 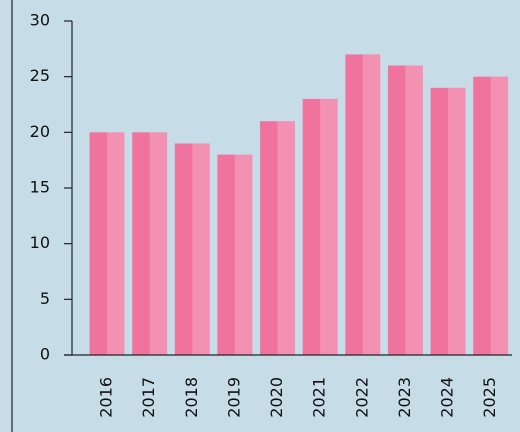 I want to click on x-tick-label: 2018, so click(x=191, y=397).